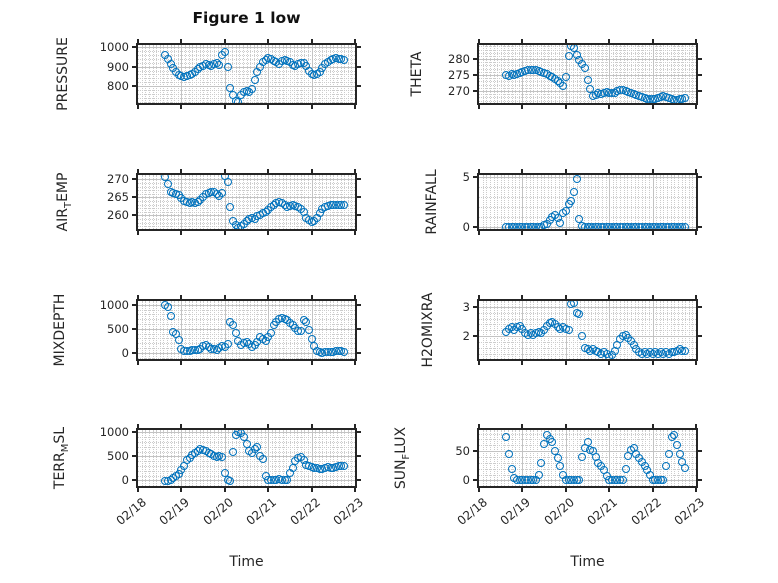 Image resolution: width=778 pixels, height=583 pixels. What do you see at coordinates (462, 451) in the screenshot?
I see `y-tick-label: 50` at bounding box center [462, 451].